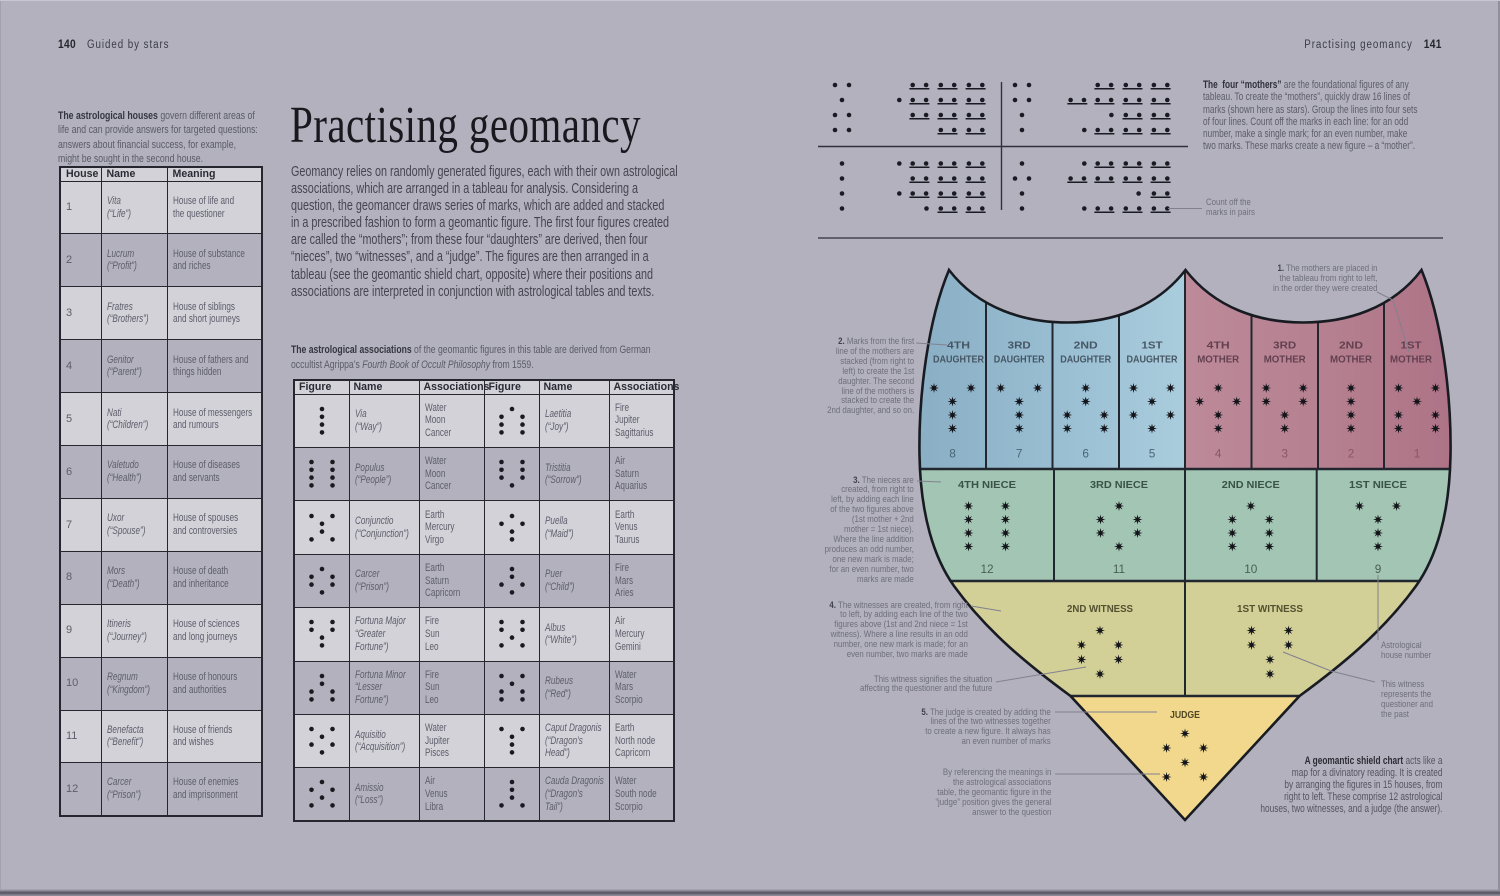  What do you see at coordinates (952, 454) in the screenshot?
I see `svg-text: 8` at bounding box center [952, 454].